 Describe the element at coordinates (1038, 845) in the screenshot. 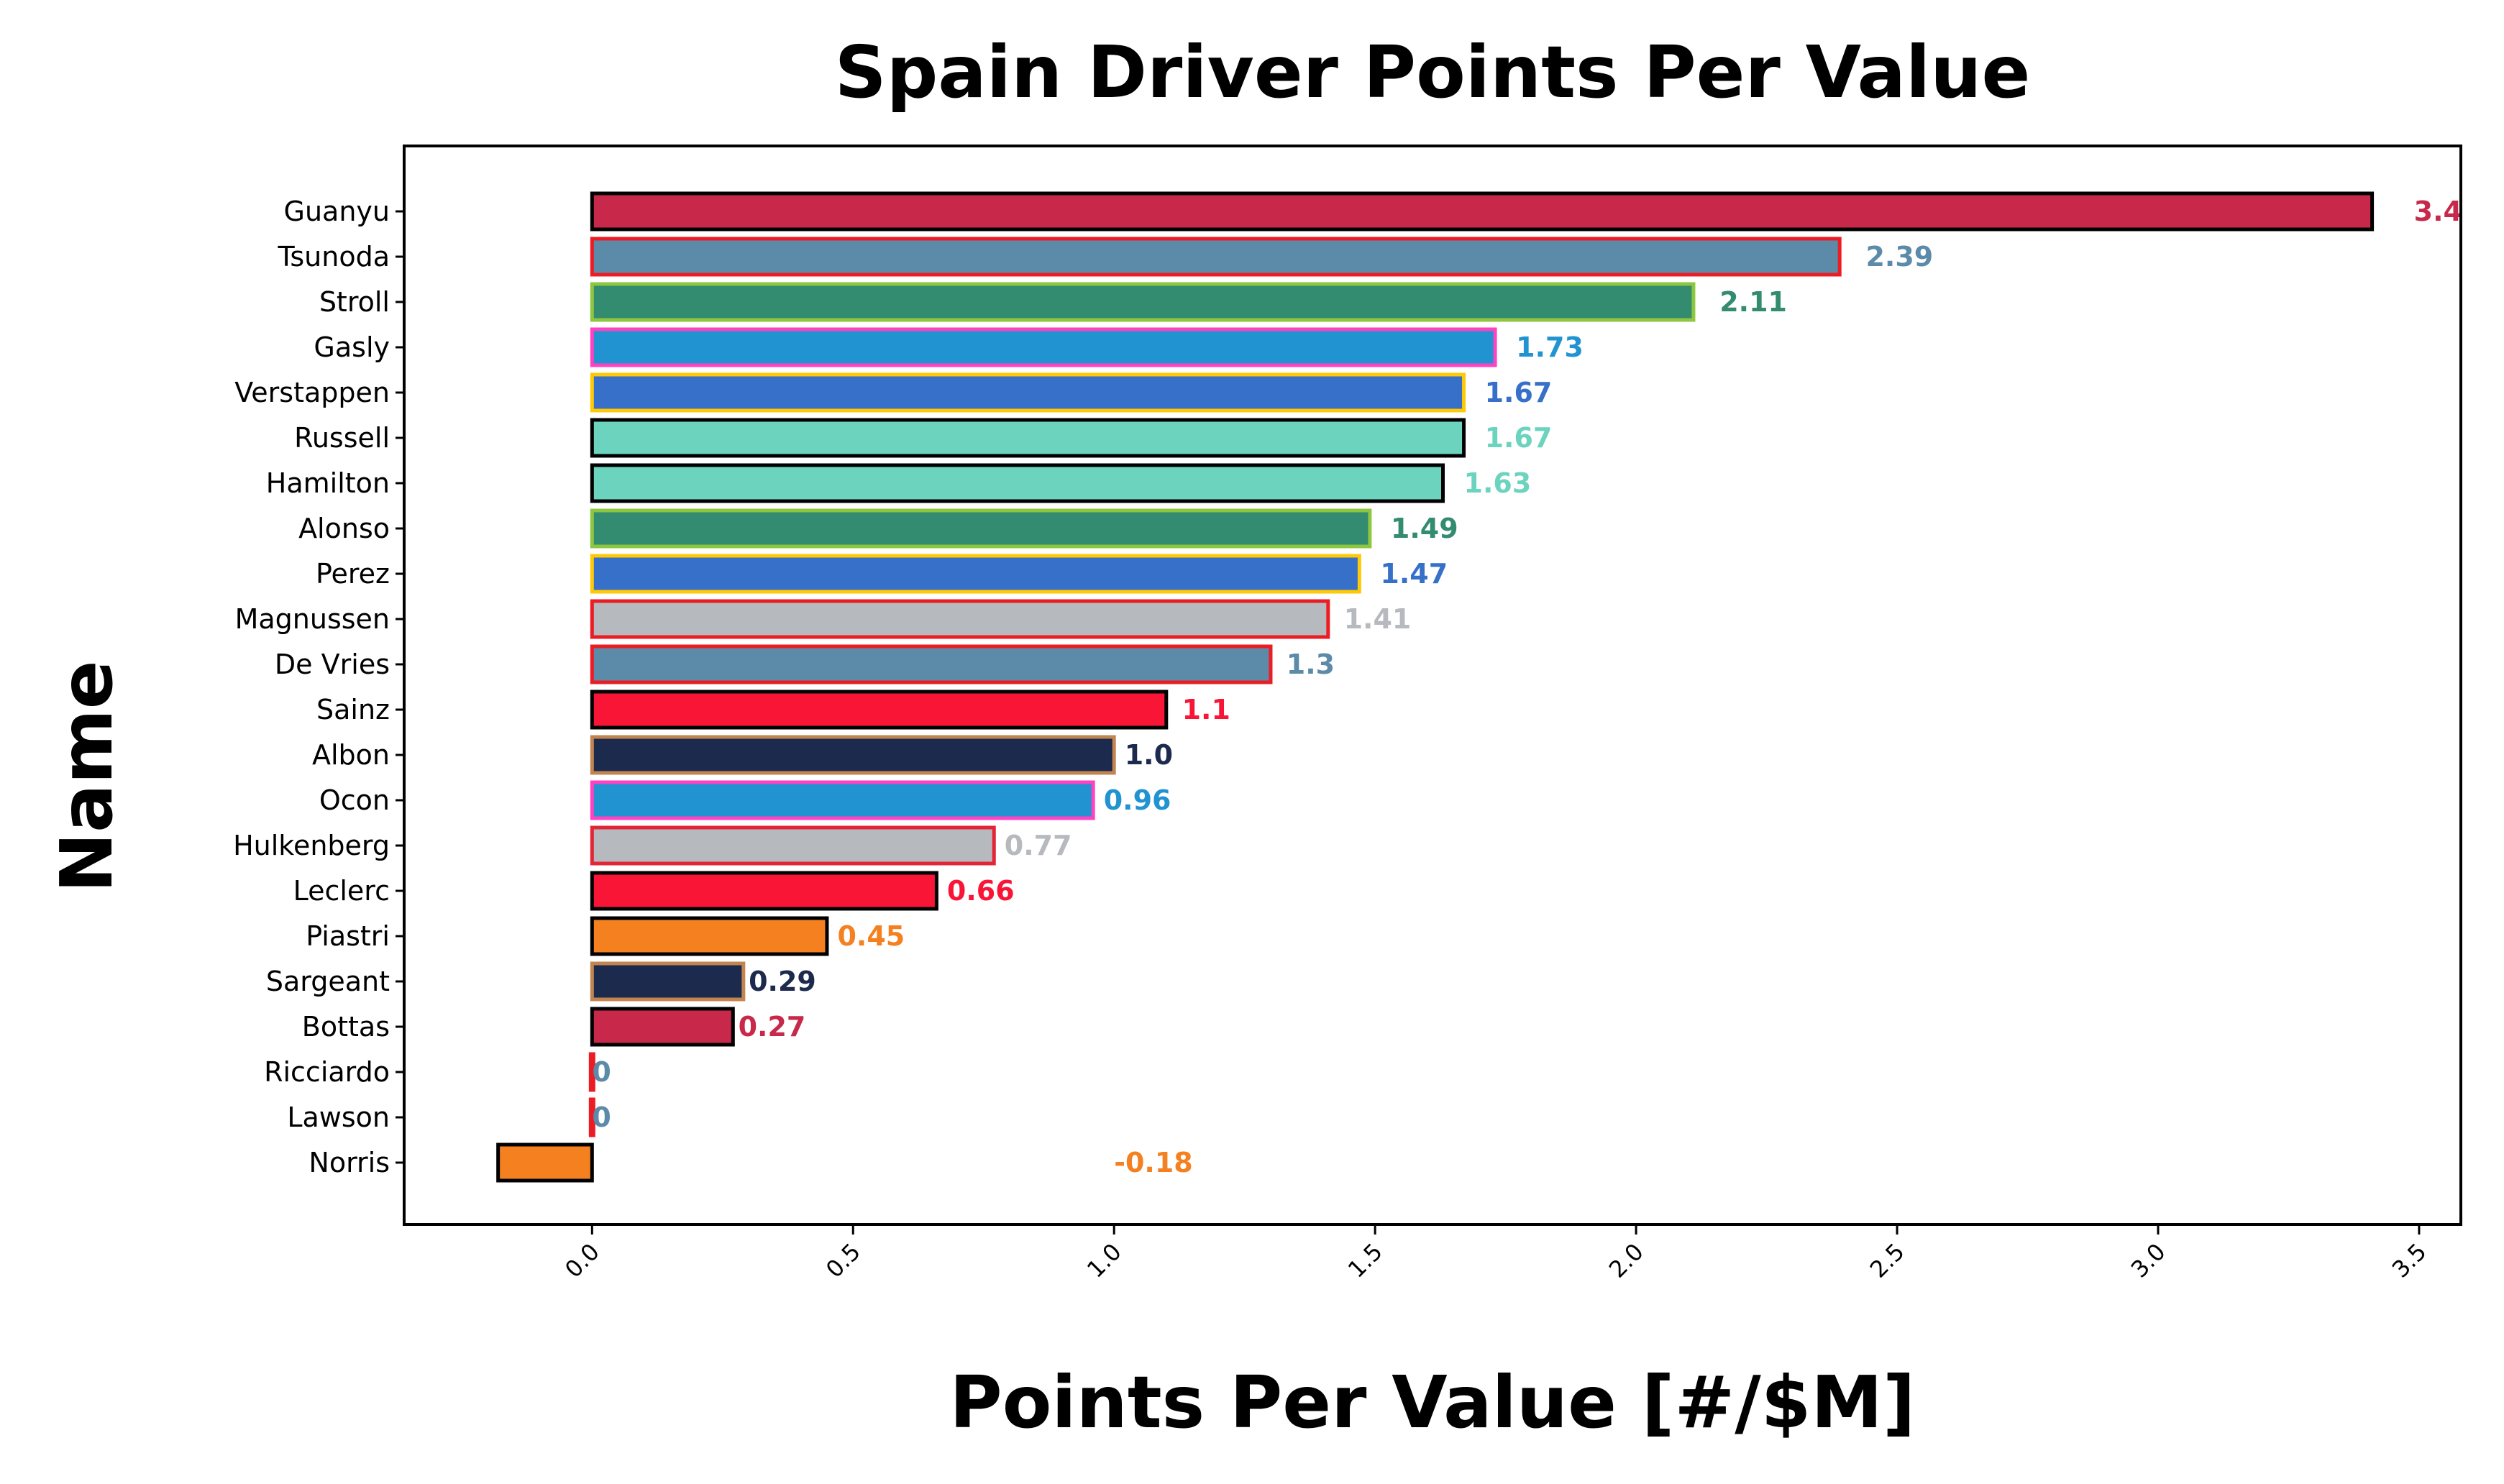

I see `value-label-hulkenberg: 0.77` at that location.